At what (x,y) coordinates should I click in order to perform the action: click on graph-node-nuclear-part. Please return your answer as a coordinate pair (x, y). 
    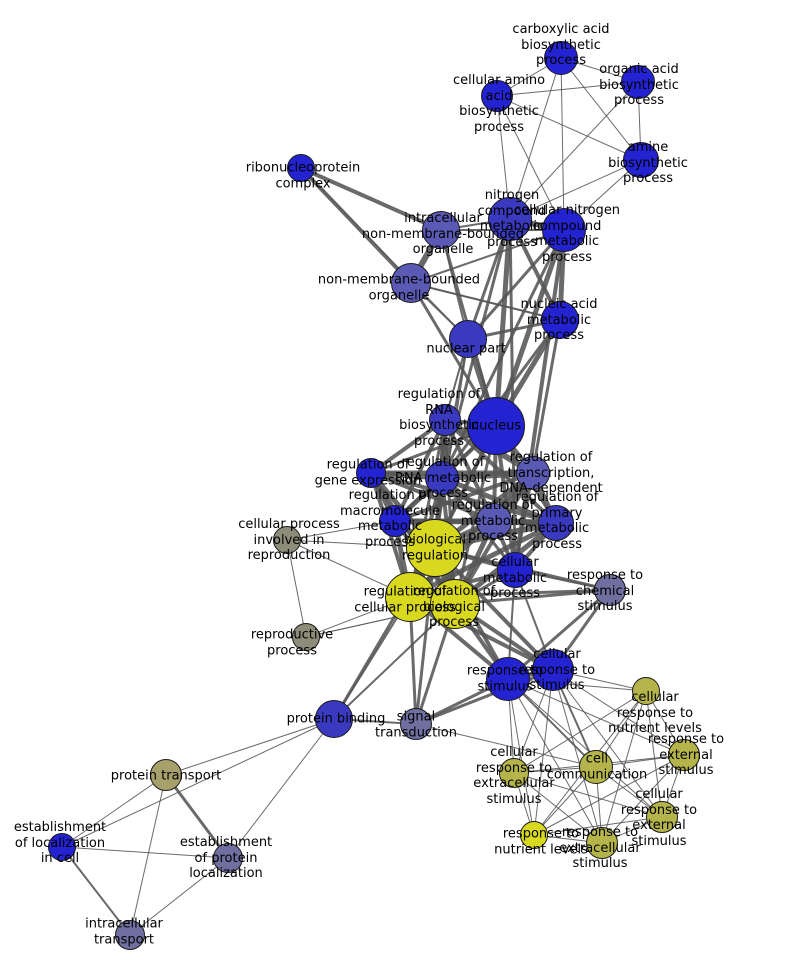
    Looking at the image, I should click on (468, 339).